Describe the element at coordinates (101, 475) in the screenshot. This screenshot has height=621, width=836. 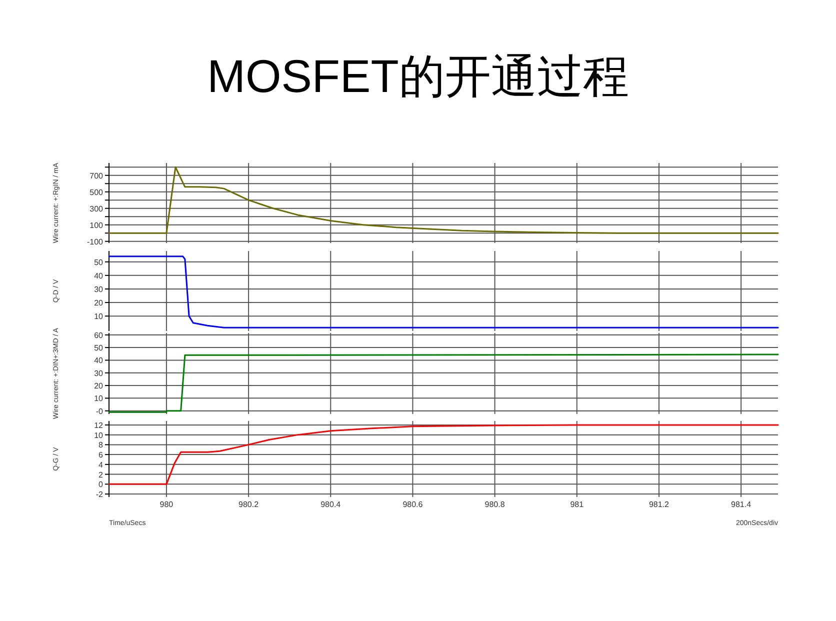
I see `y-tick-label: 2` at that location.